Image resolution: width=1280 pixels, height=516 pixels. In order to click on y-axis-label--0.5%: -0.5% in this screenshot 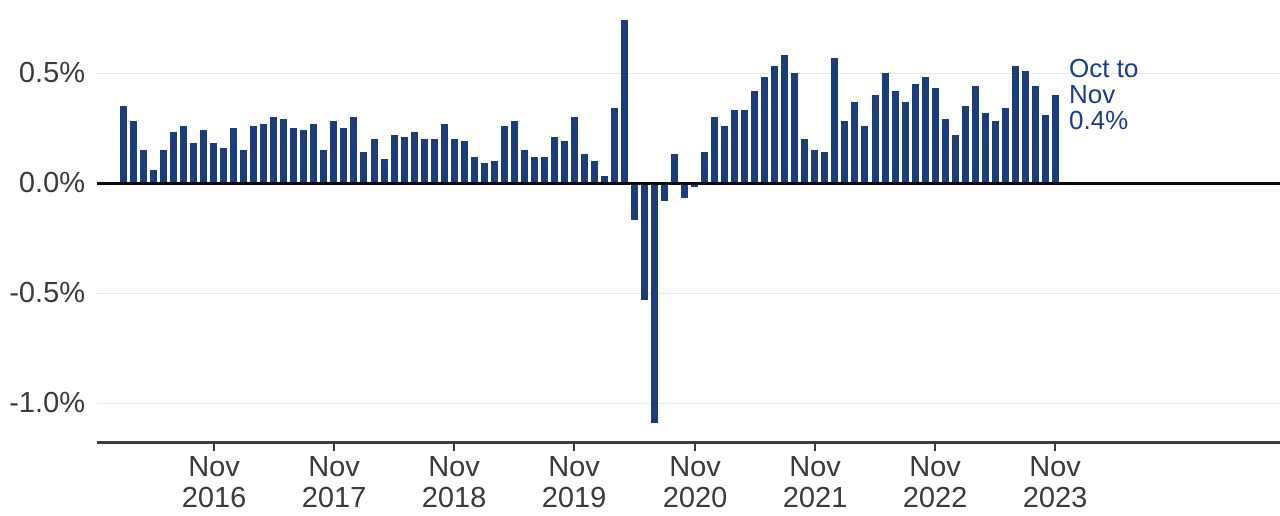, I will do `click(47, 293)`.